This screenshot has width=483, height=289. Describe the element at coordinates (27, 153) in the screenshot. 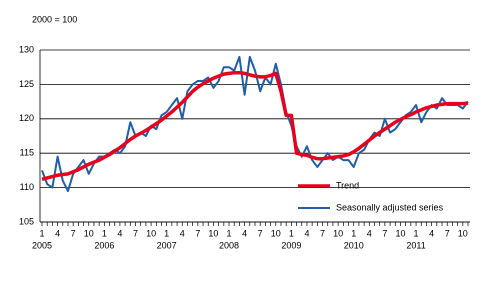

I see `y-tick-label: 115` at that location.